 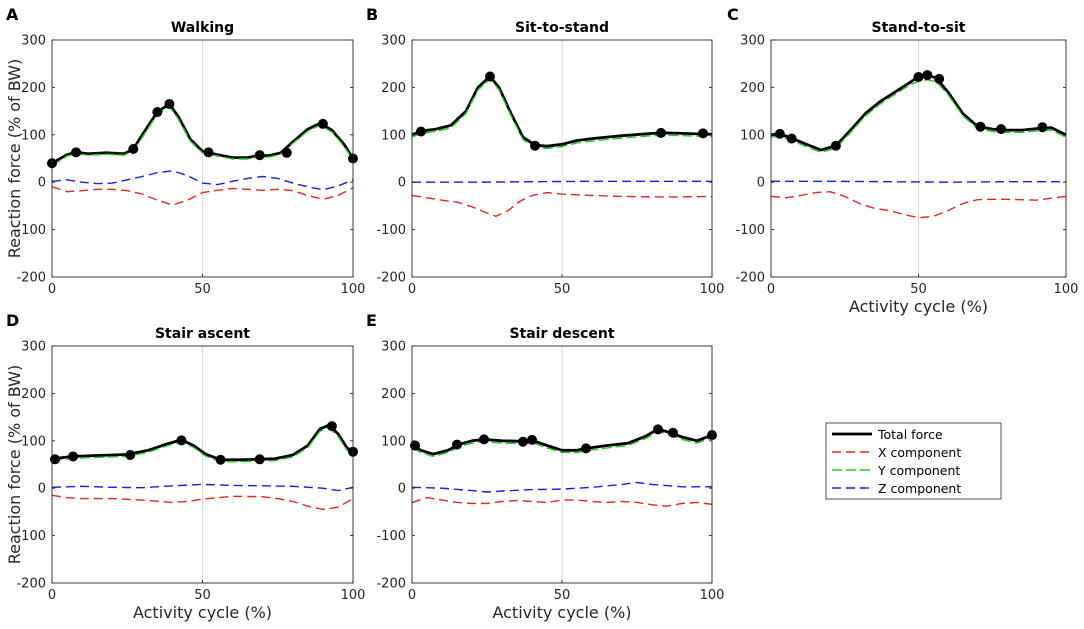 I want to click on panel-title: Sit-to-stand, so click(x=562, y=28).